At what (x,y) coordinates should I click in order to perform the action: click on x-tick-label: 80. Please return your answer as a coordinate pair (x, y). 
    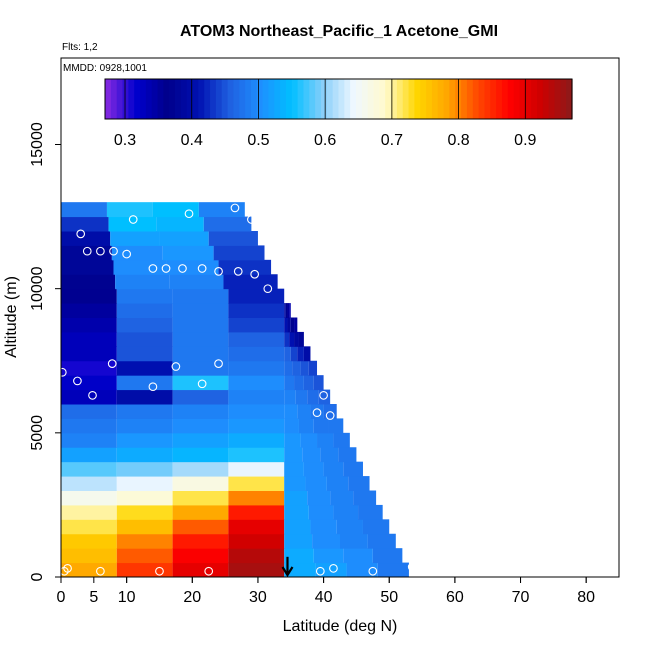
    Looking at the image, I should click on (586, 597).